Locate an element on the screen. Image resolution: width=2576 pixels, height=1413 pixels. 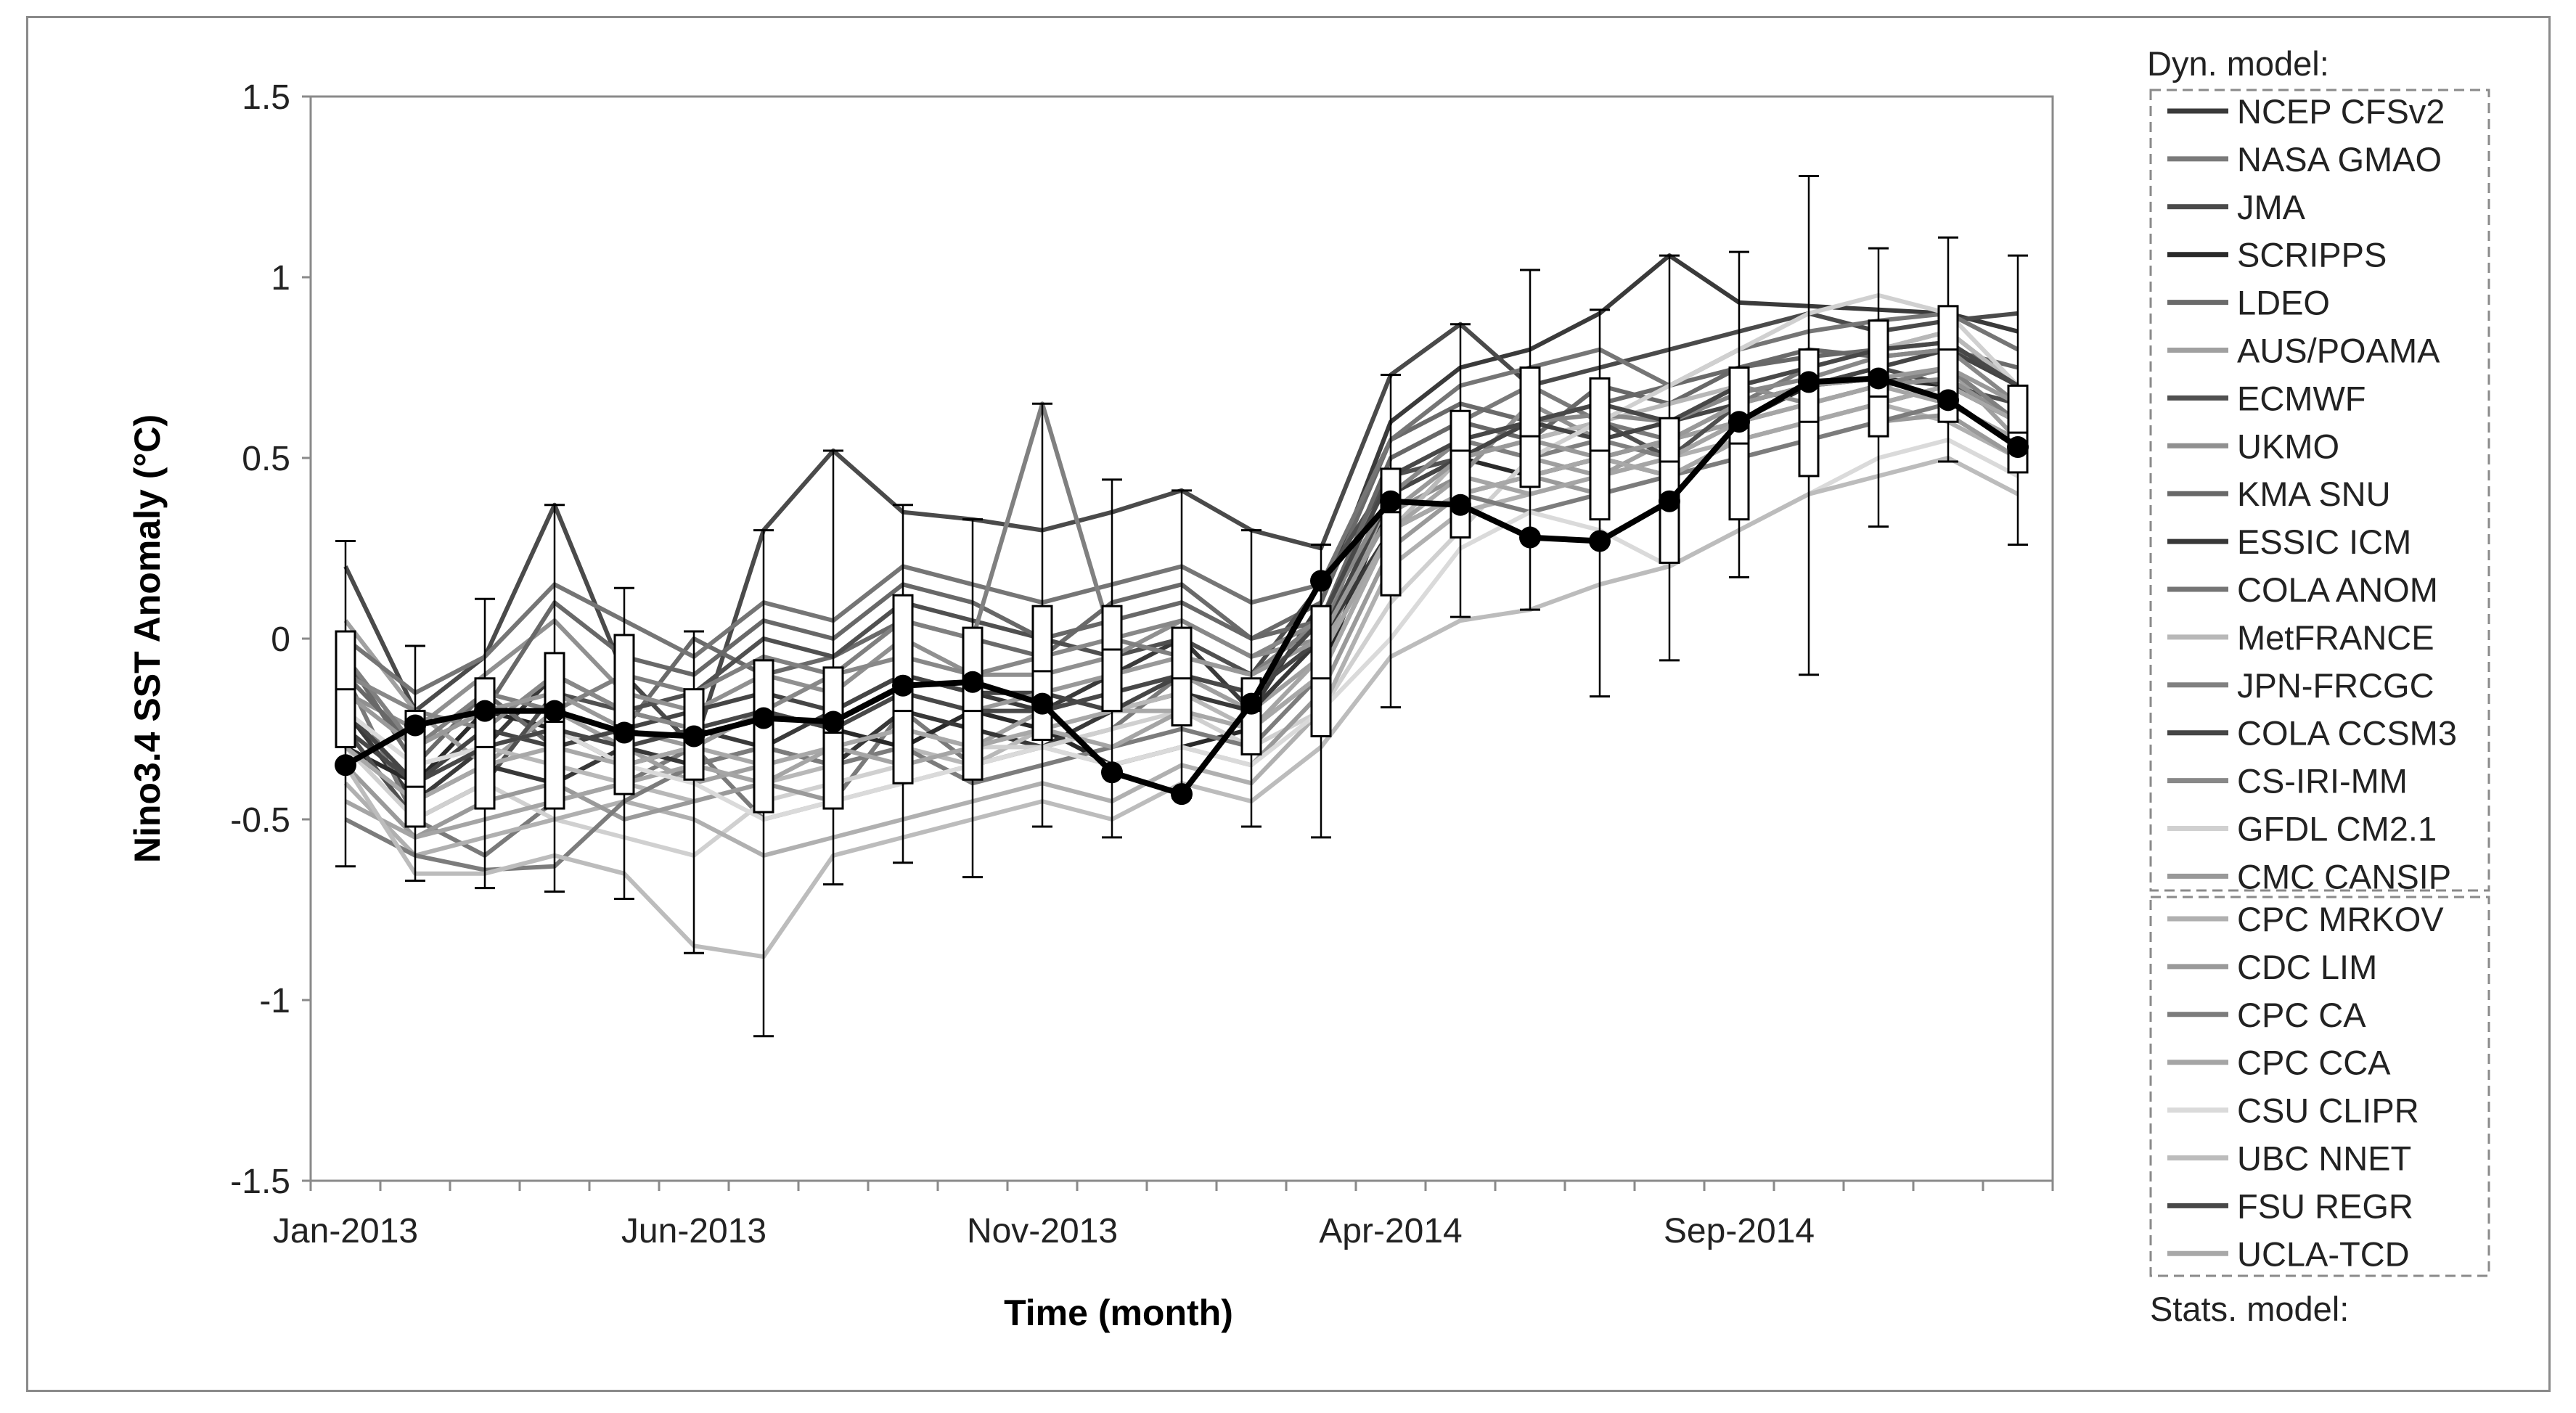
legend-label: MetFRANCE is located at coordinates (2336, 637).